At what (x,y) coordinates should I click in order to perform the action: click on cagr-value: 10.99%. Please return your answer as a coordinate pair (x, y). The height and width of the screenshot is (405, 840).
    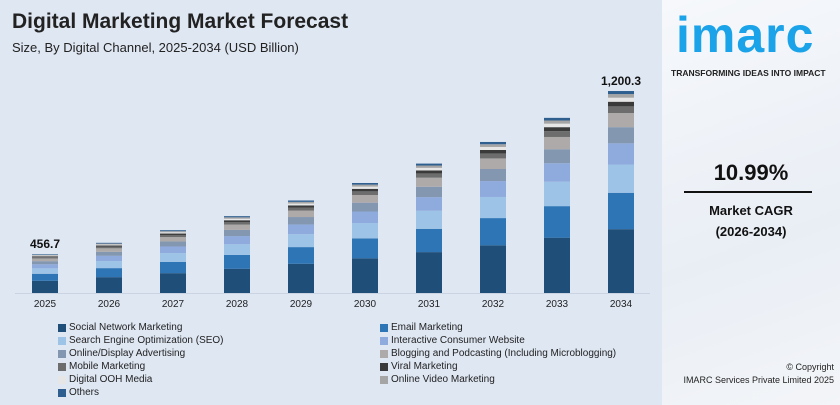
    Looking at the image, I should click on (751, 172).